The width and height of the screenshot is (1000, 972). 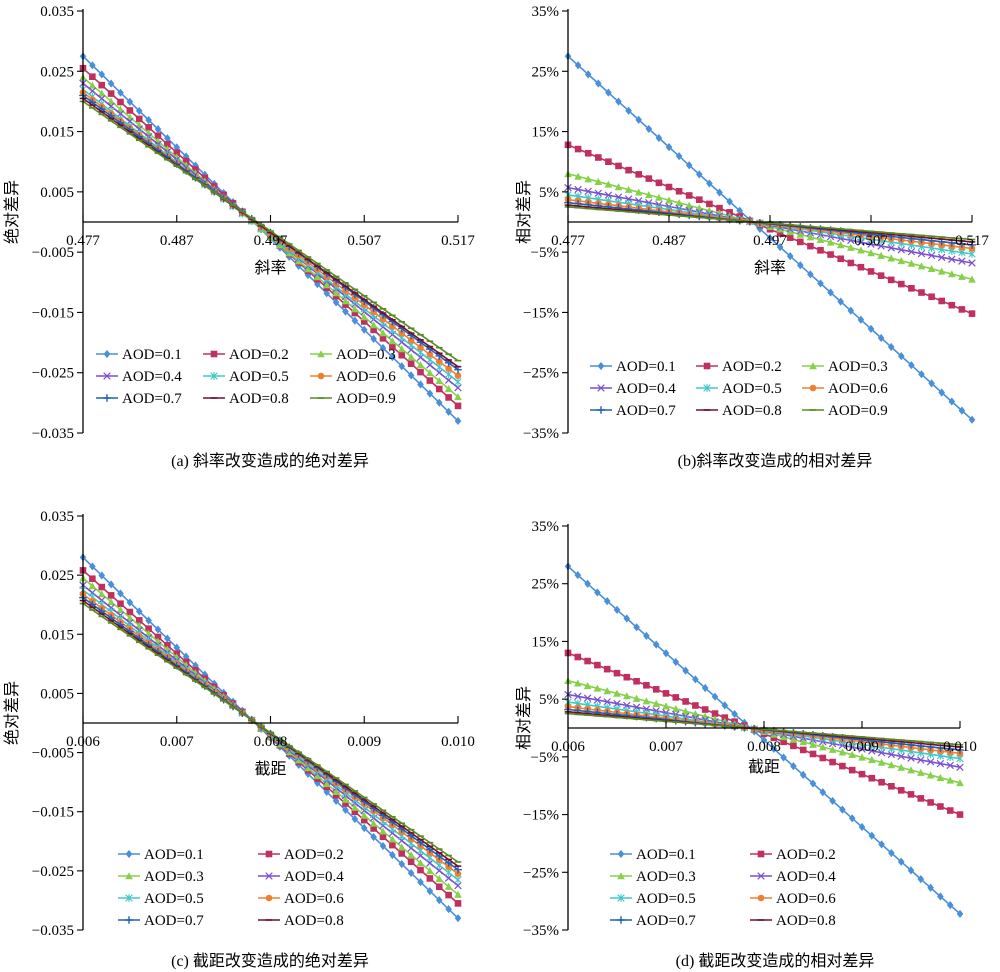 What do you see at coordinates (161, 855) in the screenshot?
I see `legend-item: AOD=0.1` at bounding box center [161, 855].